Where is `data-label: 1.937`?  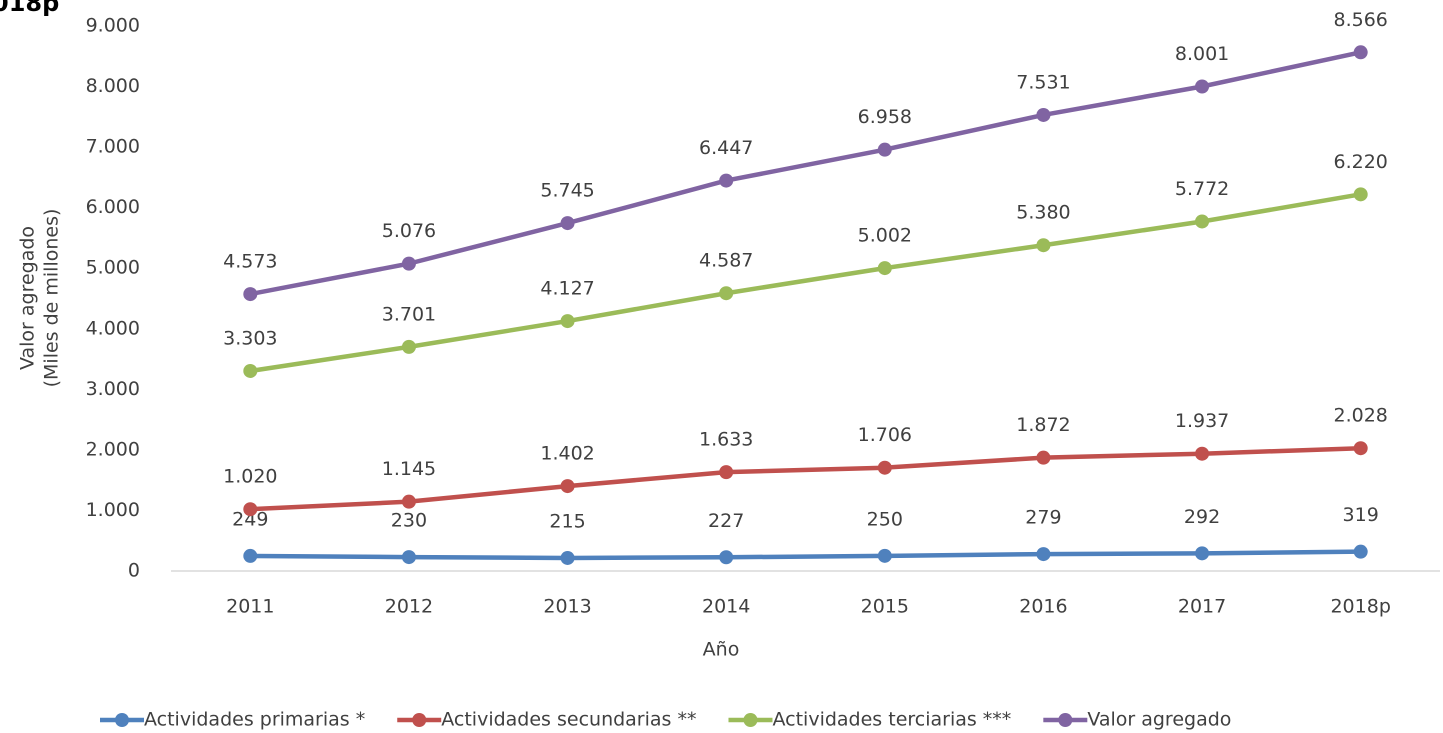 data-label: 1.937 is located at coordinates (1202, 421).